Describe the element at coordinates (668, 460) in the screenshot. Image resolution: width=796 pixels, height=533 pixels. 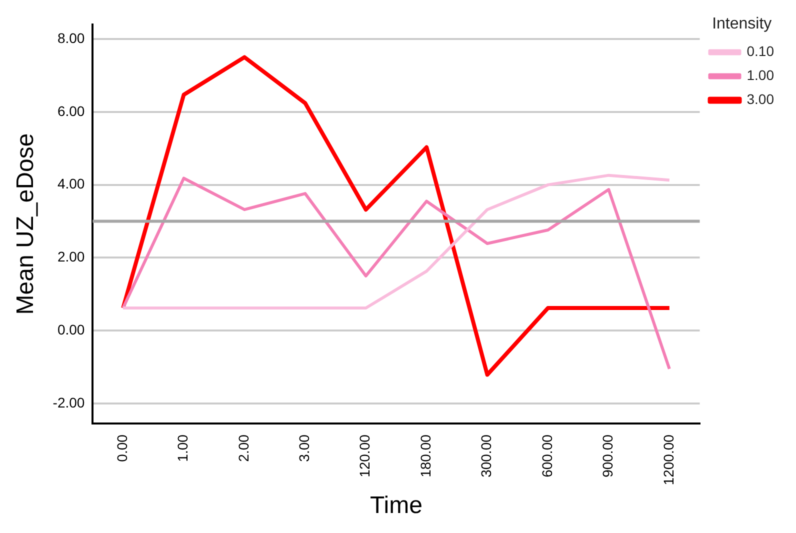
I see `x-tick-label: 1200.00` at that location.